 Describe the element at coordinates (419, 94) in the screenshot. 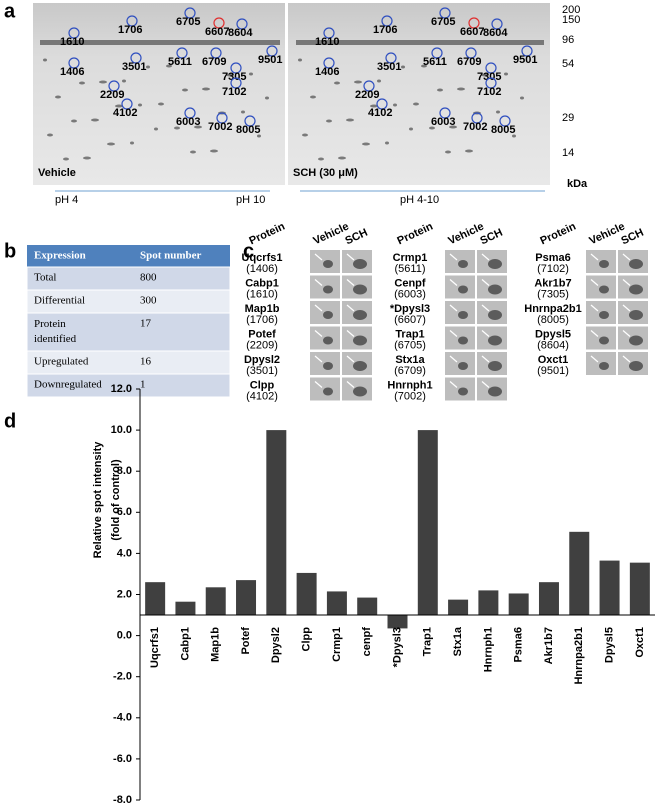

I see `gel-image` at that location.